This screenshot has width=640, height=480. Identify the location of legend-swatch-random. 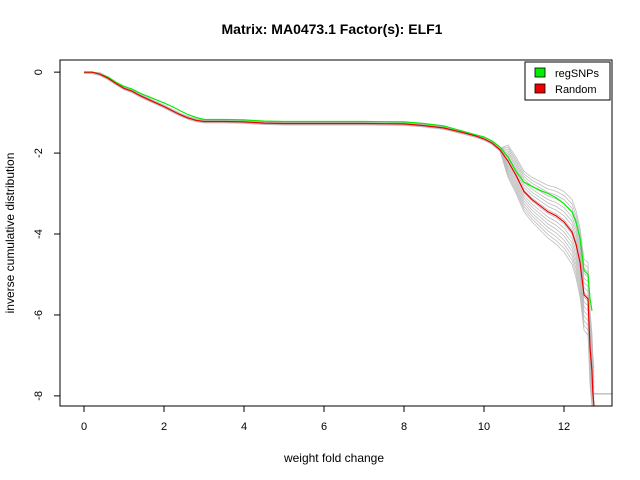
(540, 88).